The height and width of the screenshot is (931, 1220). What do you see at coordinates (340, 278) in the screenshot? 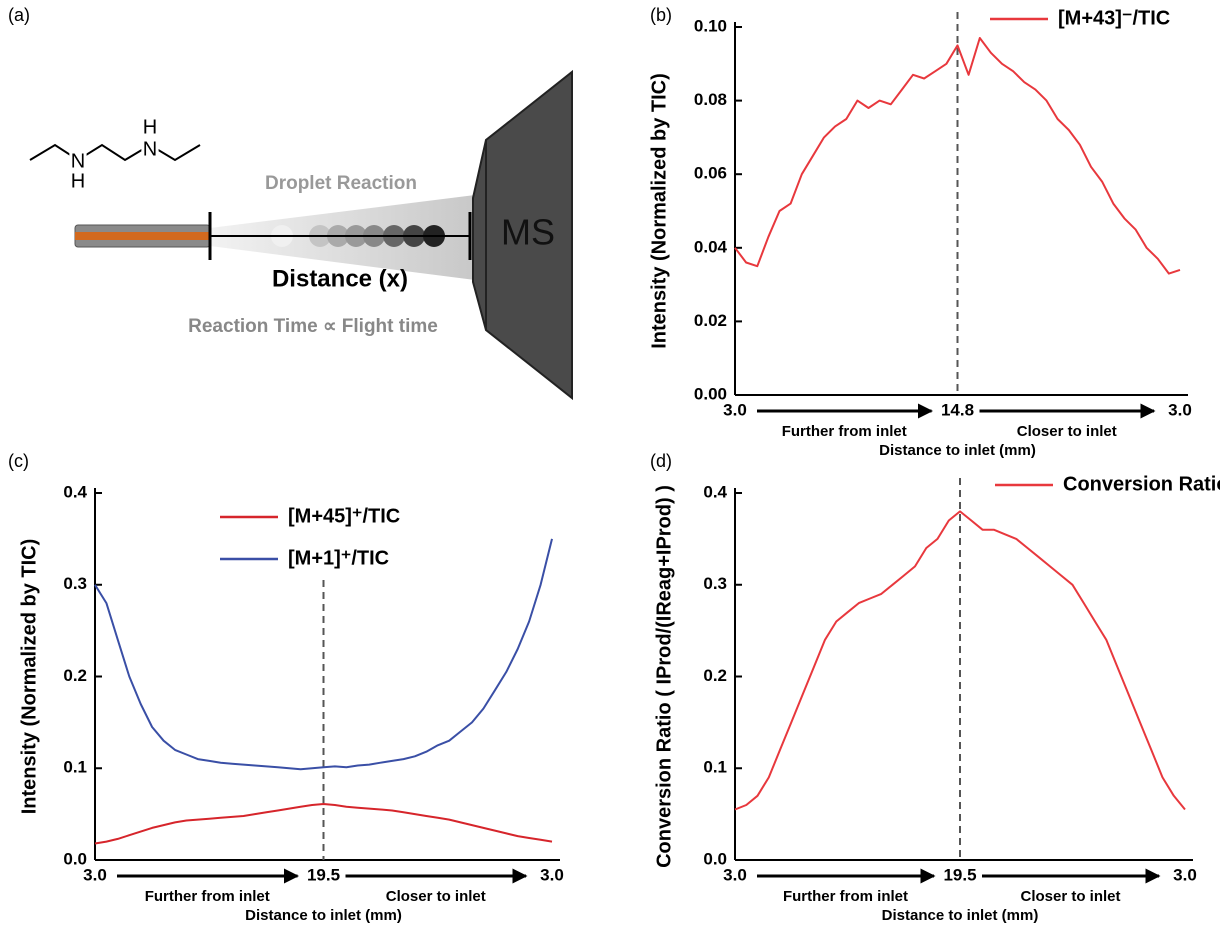
I see `distance-label: Distance (x)` at bounding box center [340, 278].